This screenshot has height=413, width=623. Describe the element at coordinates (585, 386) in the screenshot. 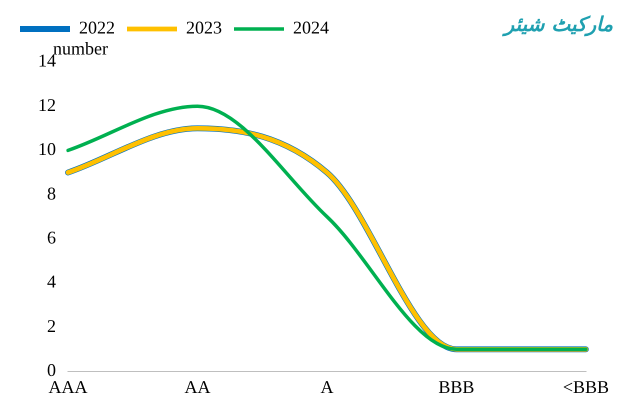

I see `x-tick-label: <BBB` at that location.